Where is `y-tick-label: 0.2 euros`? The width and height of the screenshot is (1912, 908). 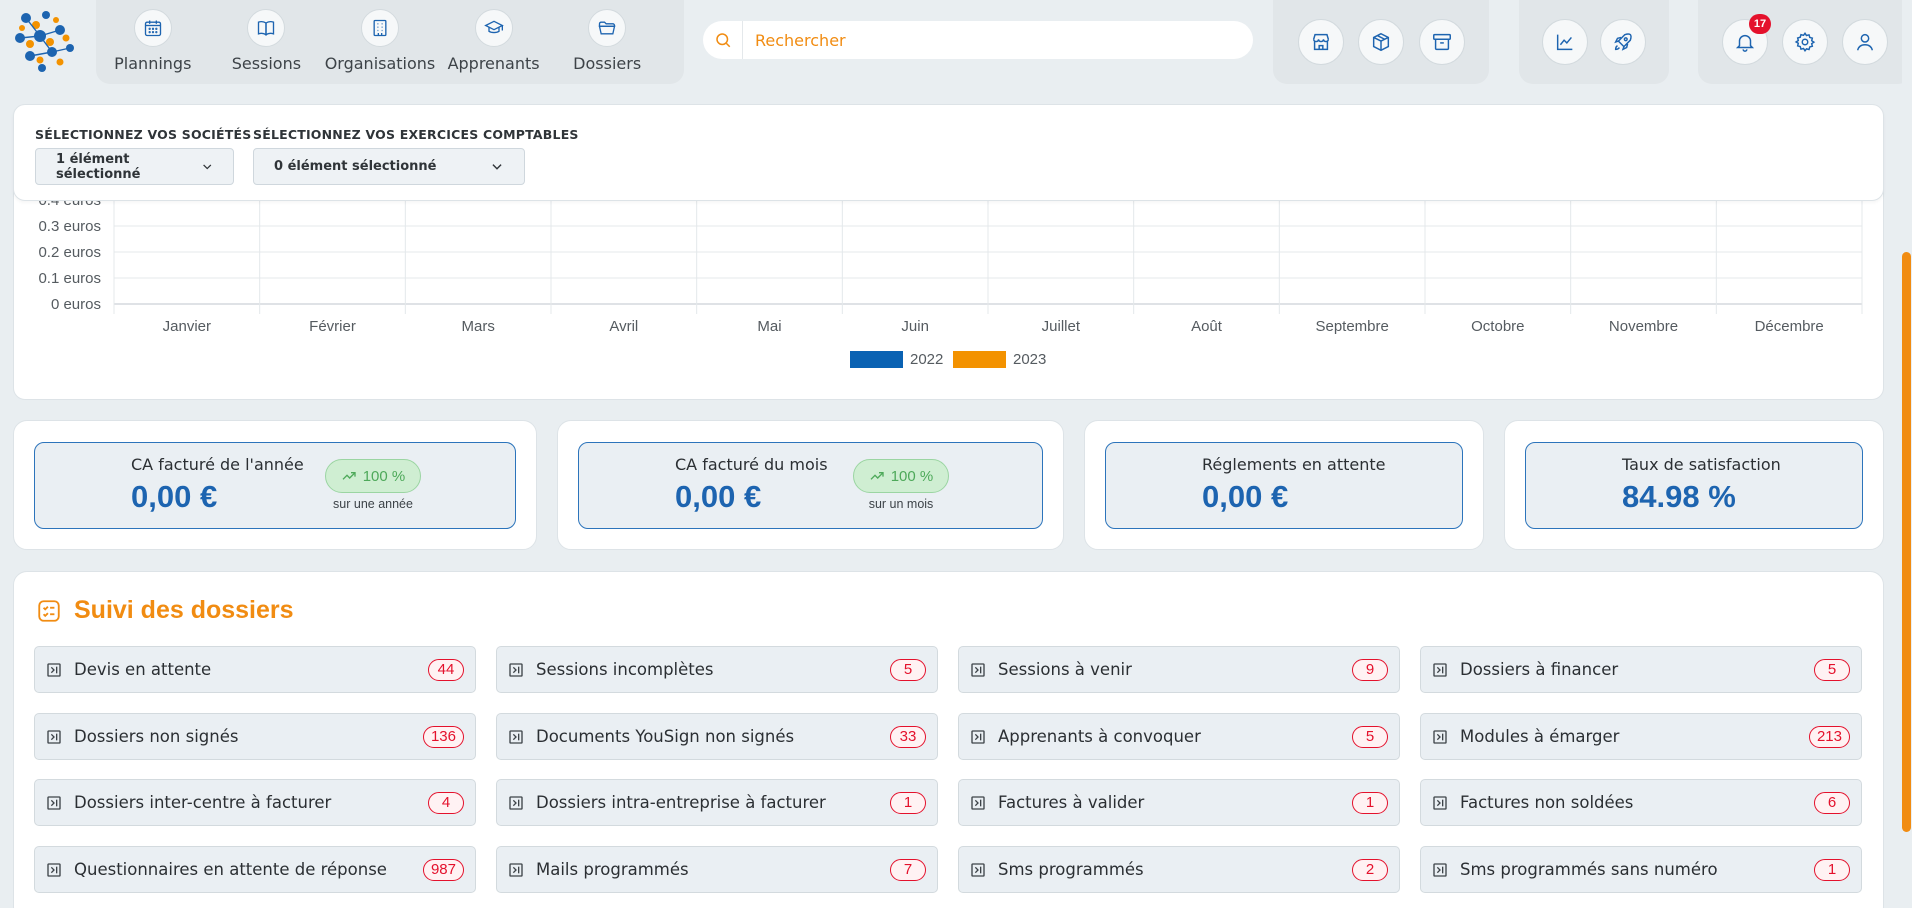
y-tick-label: 0.2 euros is located at coordinates (69, 252).